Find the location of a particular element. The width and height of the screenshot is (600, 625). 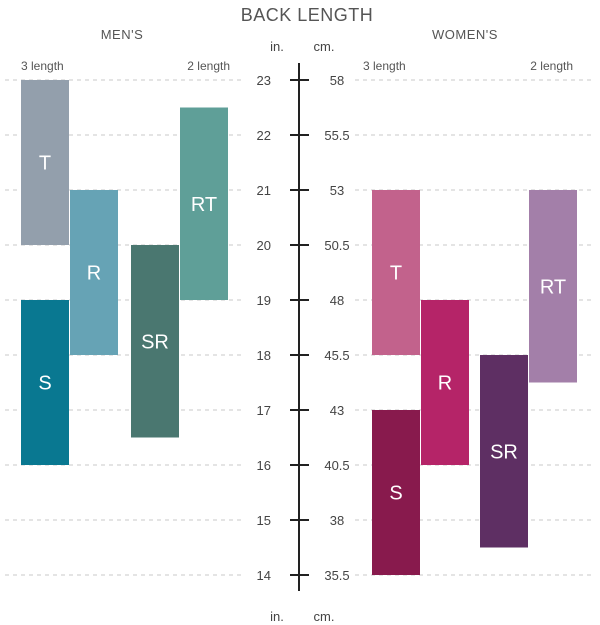

mens-heading: MEN'S is located at coordinates (122, 34).